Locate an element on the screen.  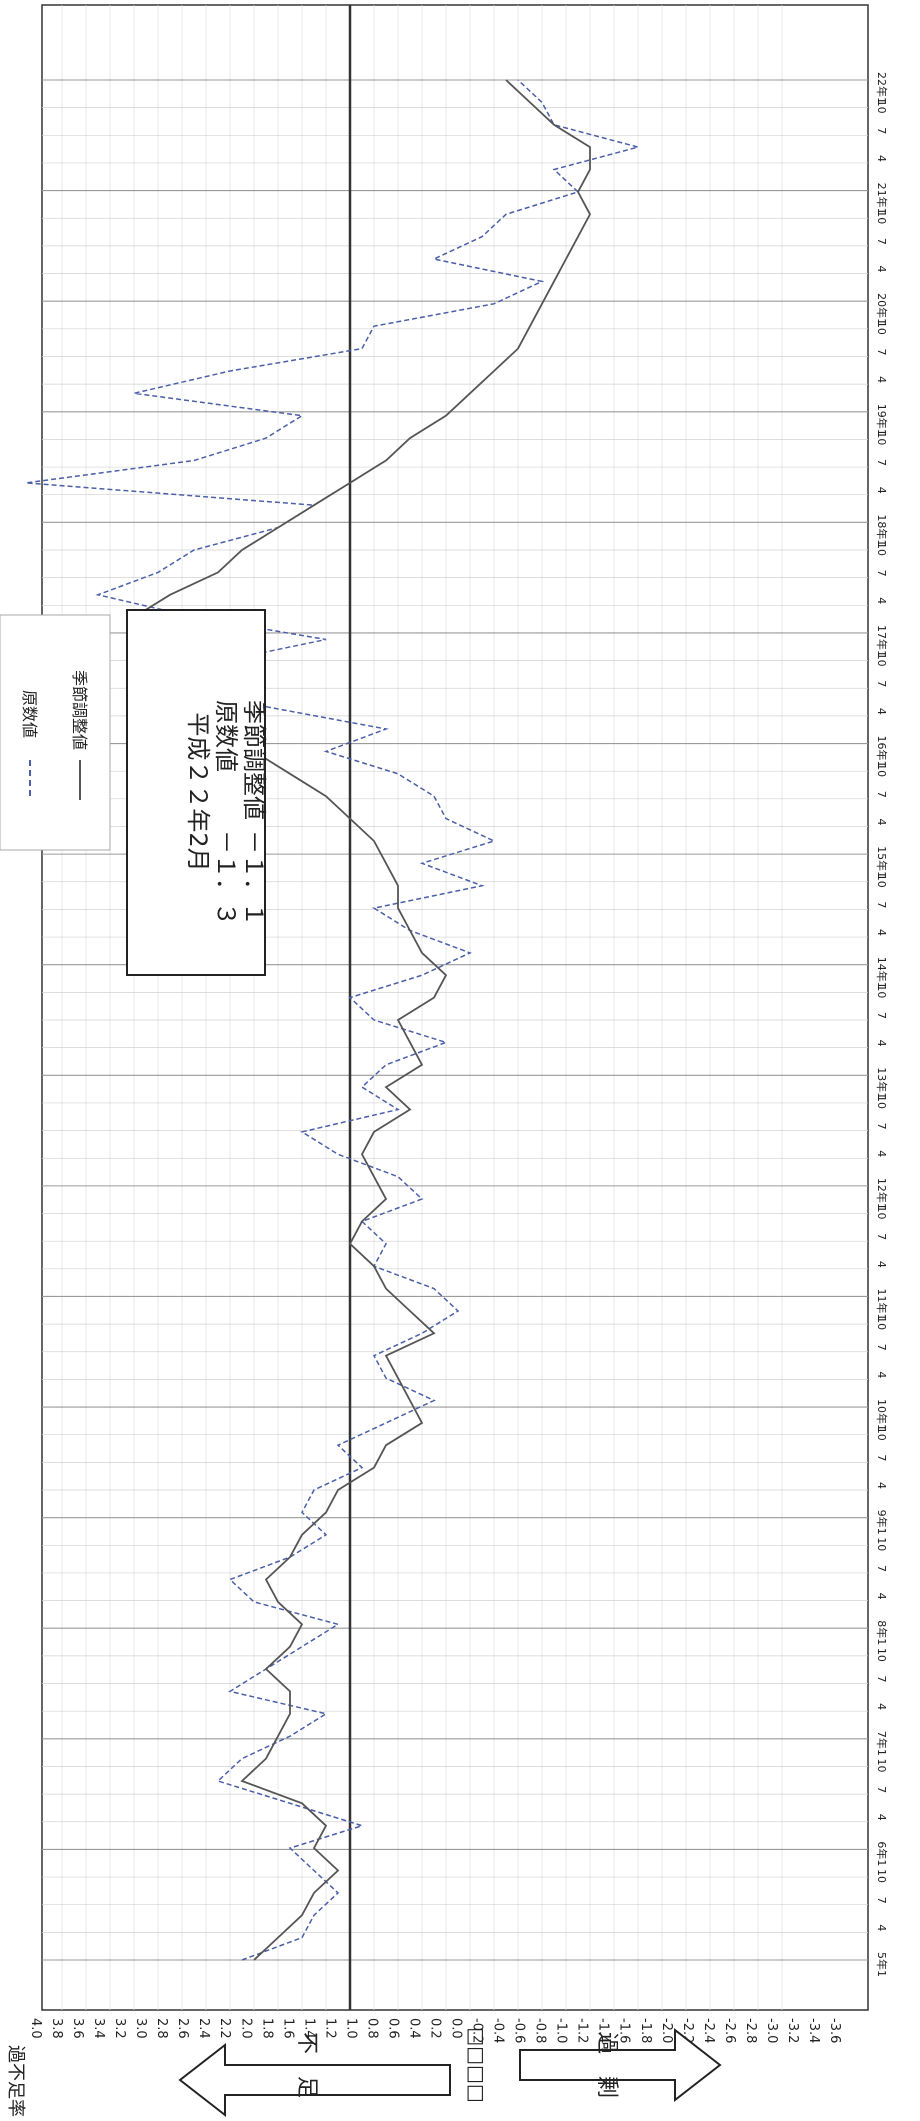
legend-label-raw: 原数値 is located at coordinates (29, 714).